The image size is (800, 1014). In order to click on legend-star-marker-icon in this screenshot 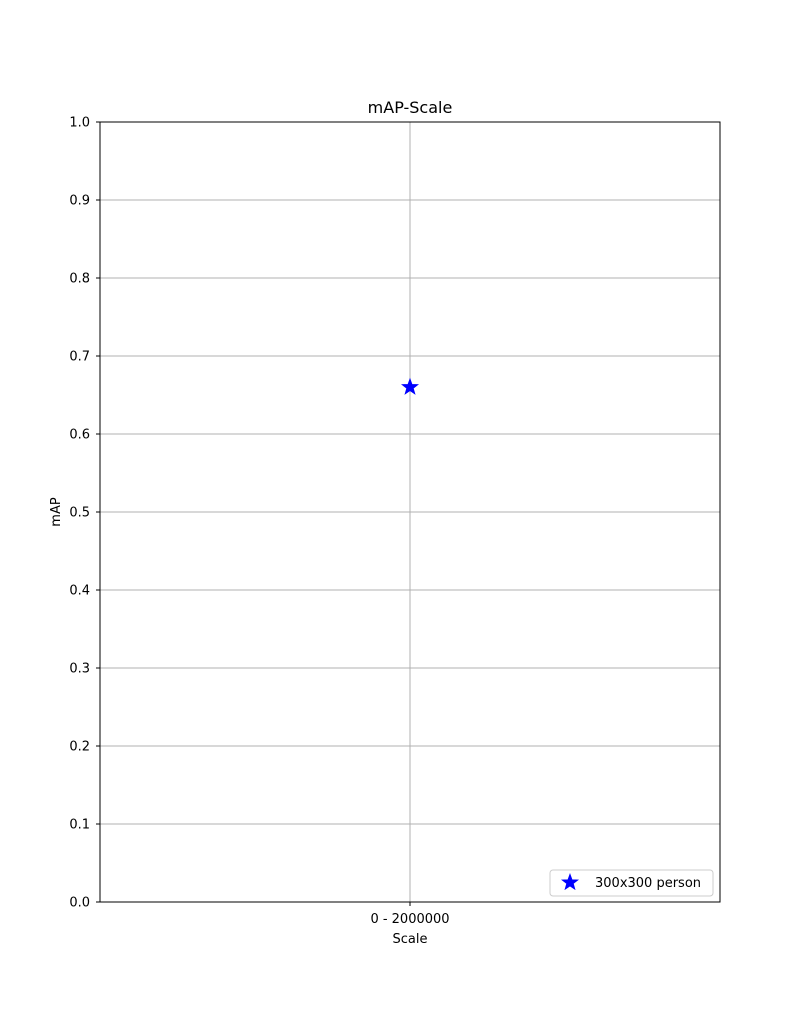, I will do `click(570, 882)`.